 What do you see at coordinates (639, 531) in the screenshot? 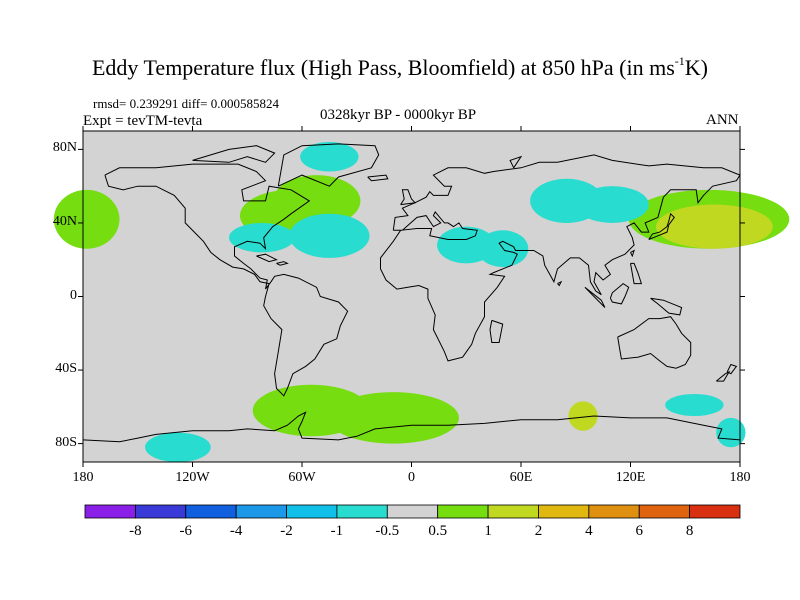
I see `colorbar-label: 6` at bounding box center [639, 531].